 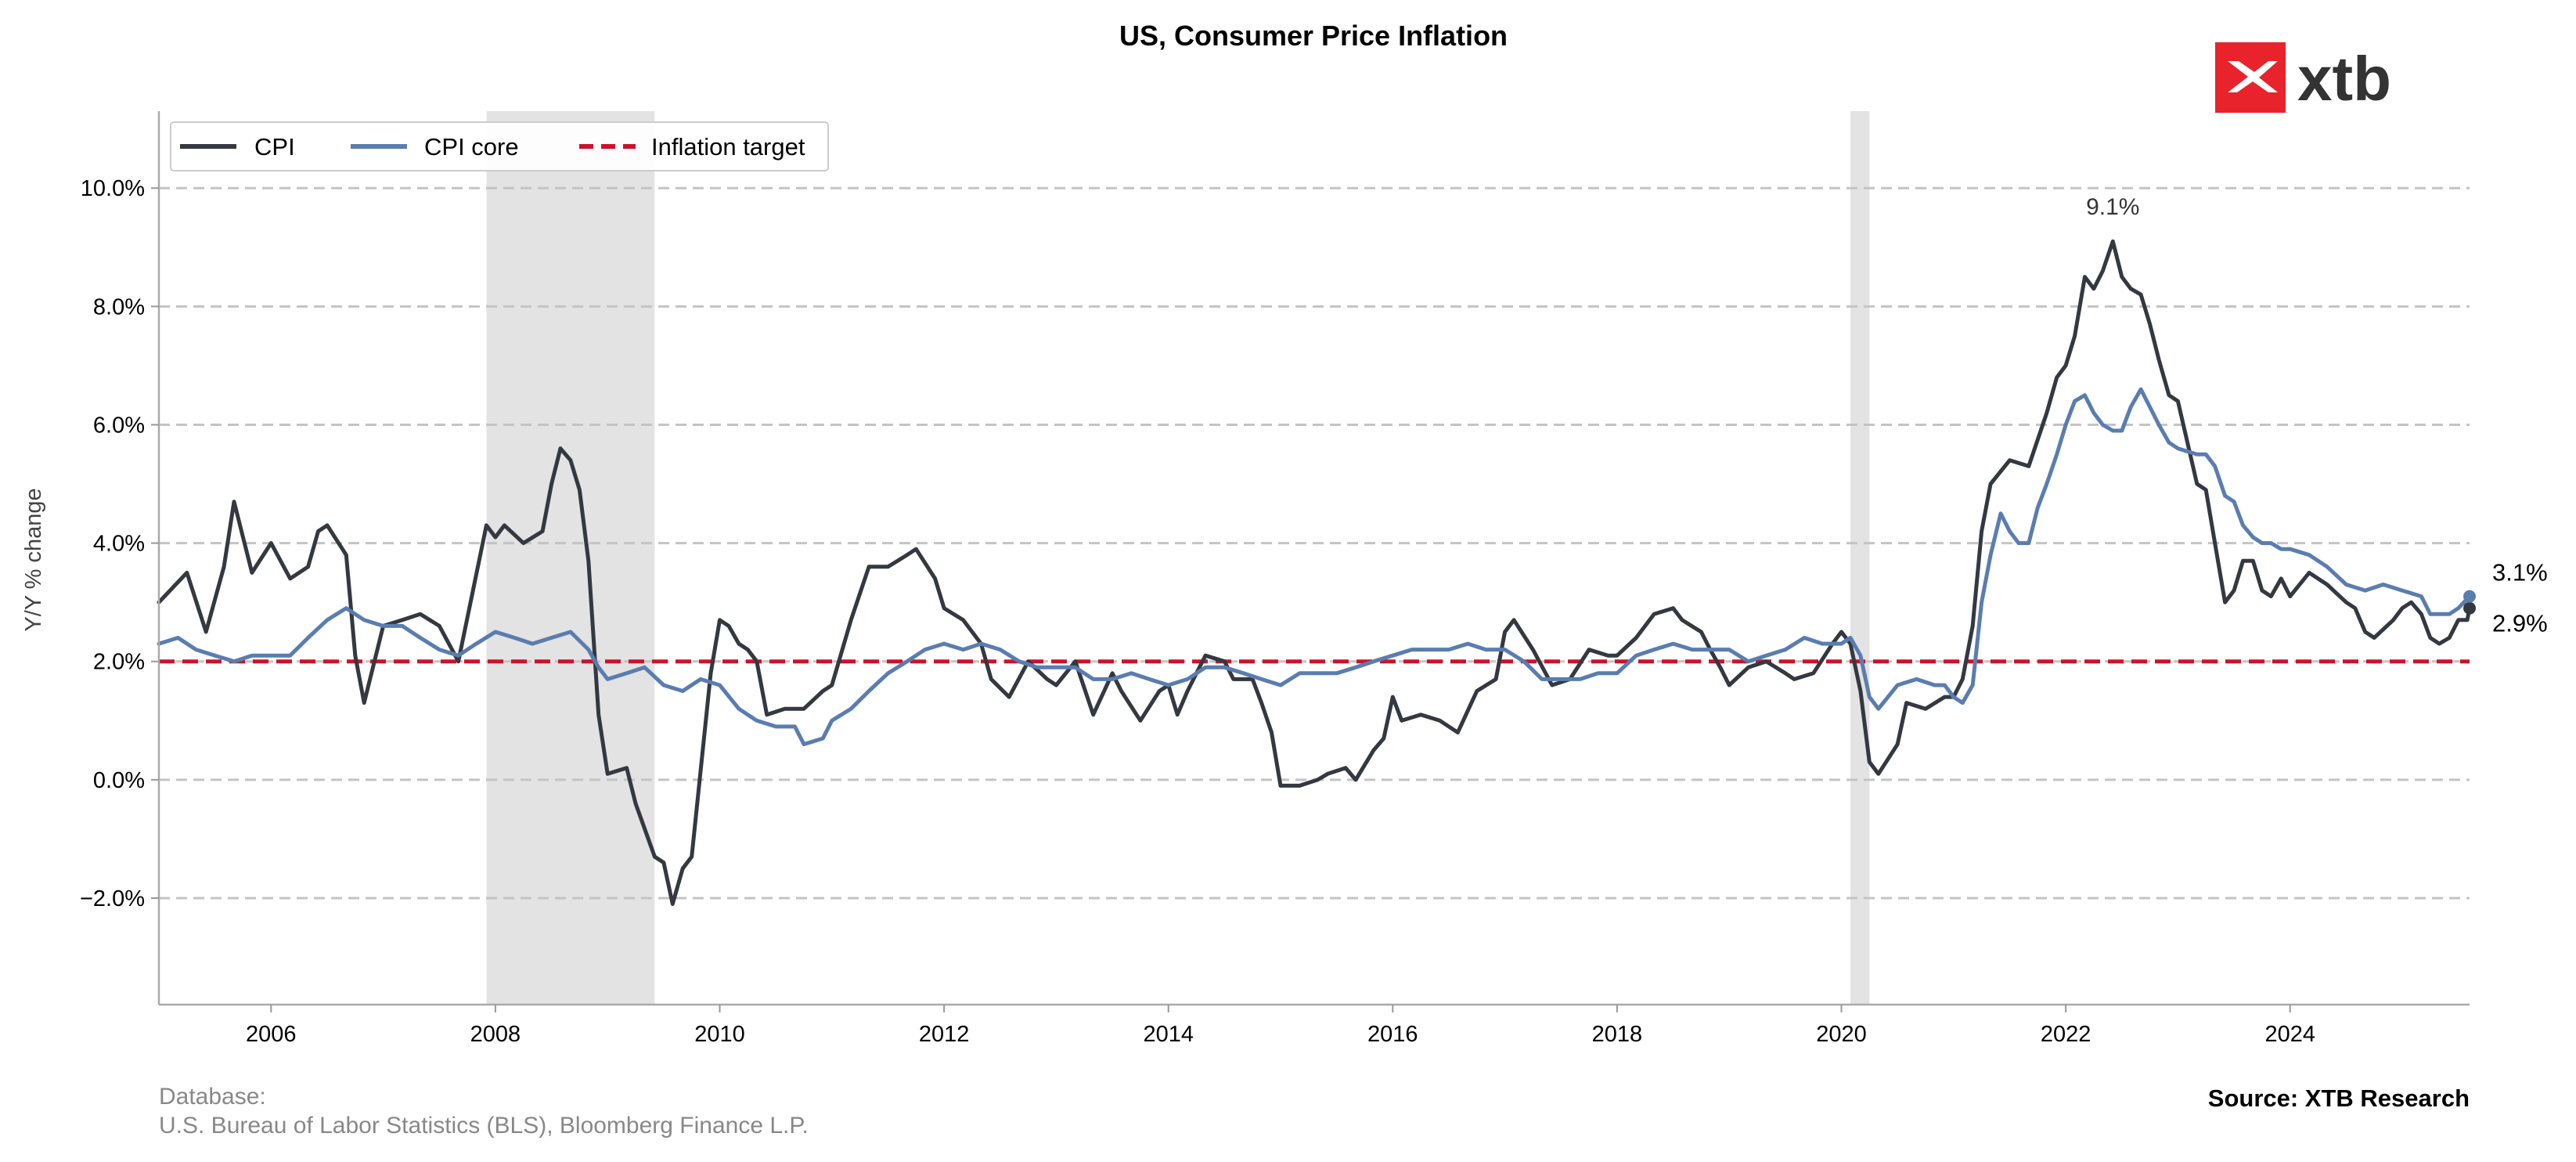 I want to click on end-point-cpi, so click(x=2469, y=608).